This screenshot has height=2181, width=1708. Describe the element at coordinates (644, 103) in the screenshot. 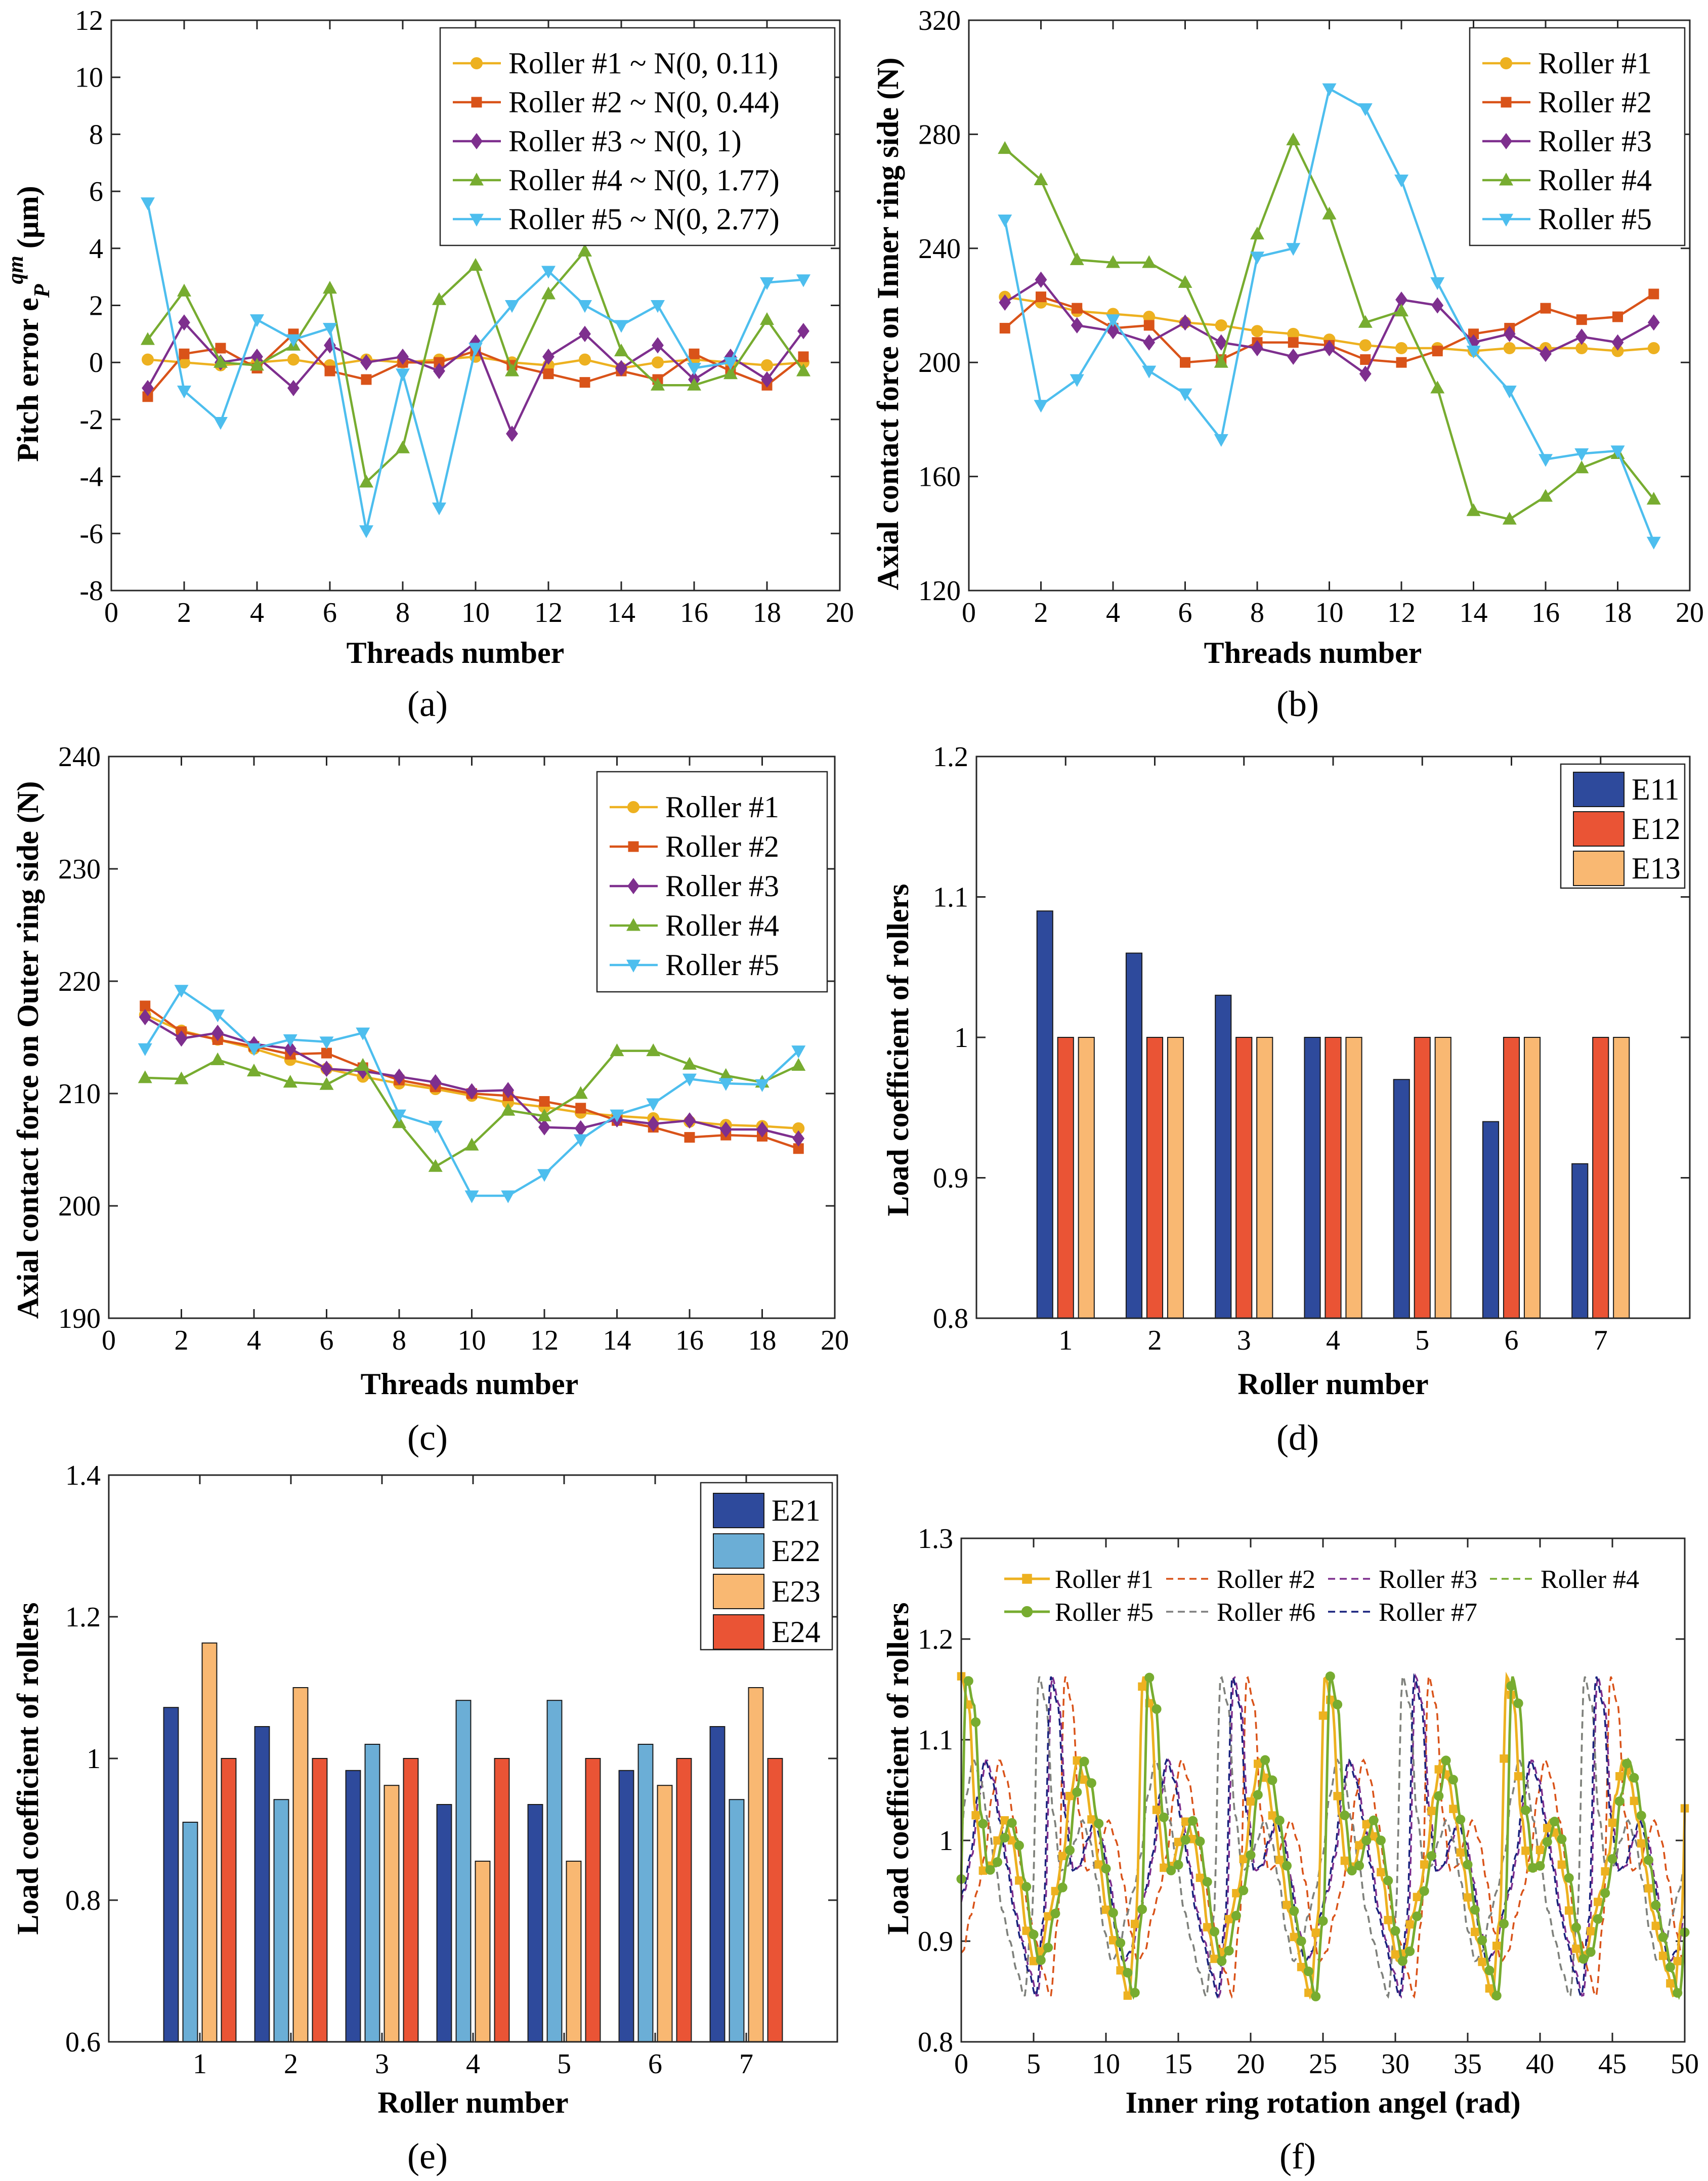

I see `panel-a-legend-label-roller-2: Roller #2 ~ N(0, 0.44)` at that location.